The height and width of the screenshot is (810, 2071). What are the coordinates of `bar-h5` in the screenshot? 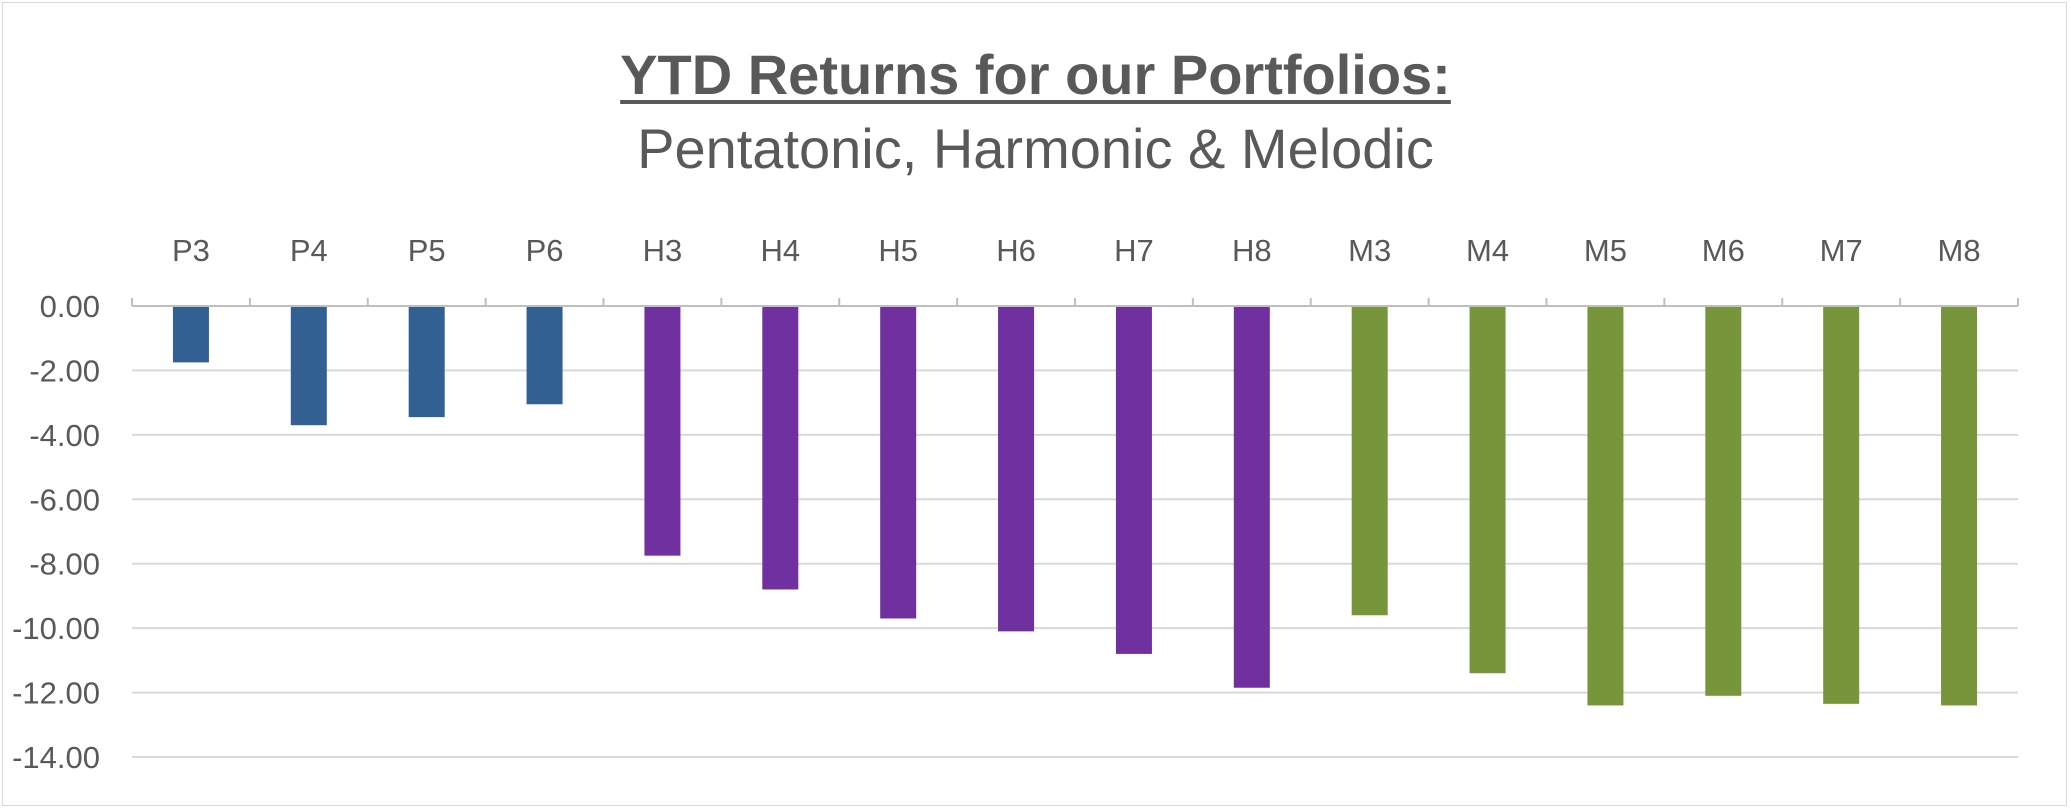 It's located at (898, 462).